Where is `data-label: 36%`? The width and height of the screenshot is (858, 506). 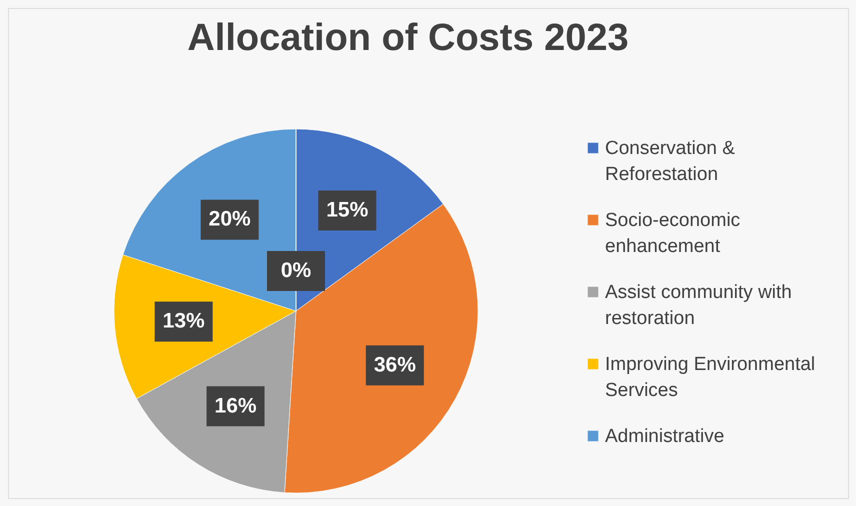 data-label: 36% is located at coordinates (395, 364).